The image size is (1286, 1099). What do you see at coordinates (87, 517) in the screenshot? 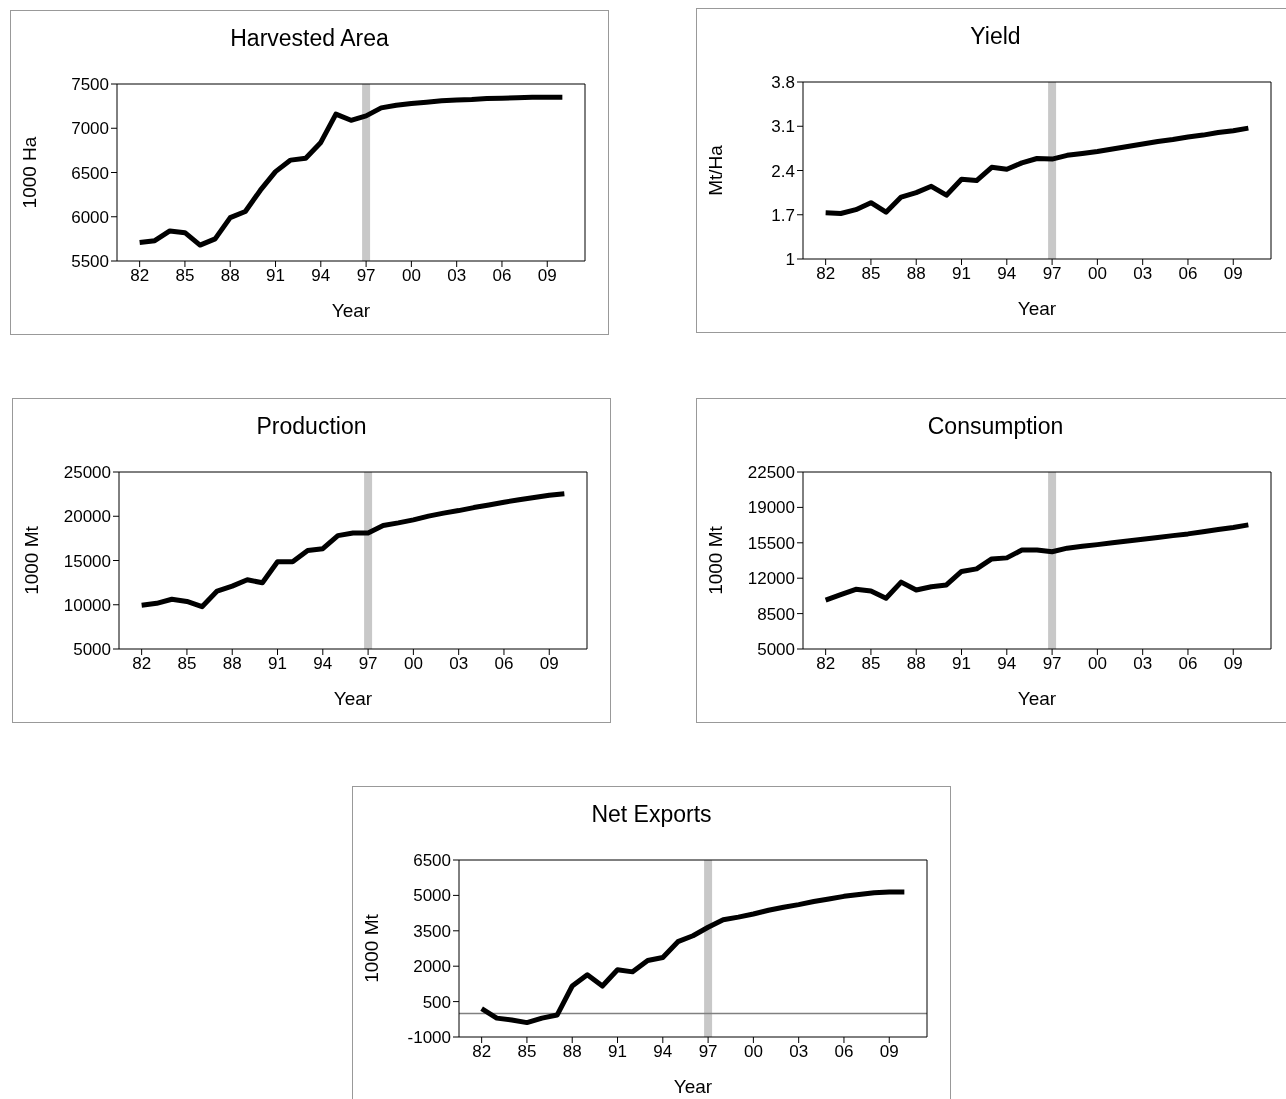
I see `y-tick-label: 20000` at bounding box center [87, 517].